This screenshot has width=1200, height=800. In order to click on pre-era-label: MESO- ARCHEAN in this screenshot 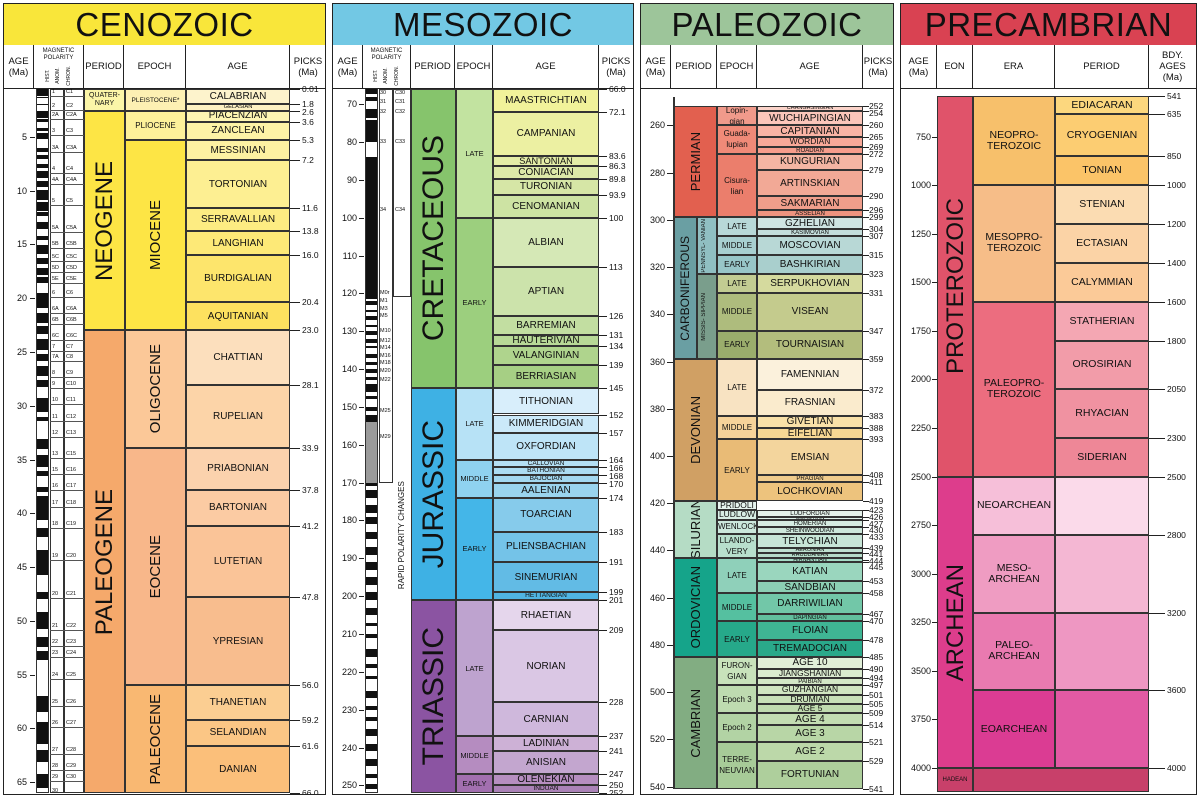, I will do `click(1014, 573)`.